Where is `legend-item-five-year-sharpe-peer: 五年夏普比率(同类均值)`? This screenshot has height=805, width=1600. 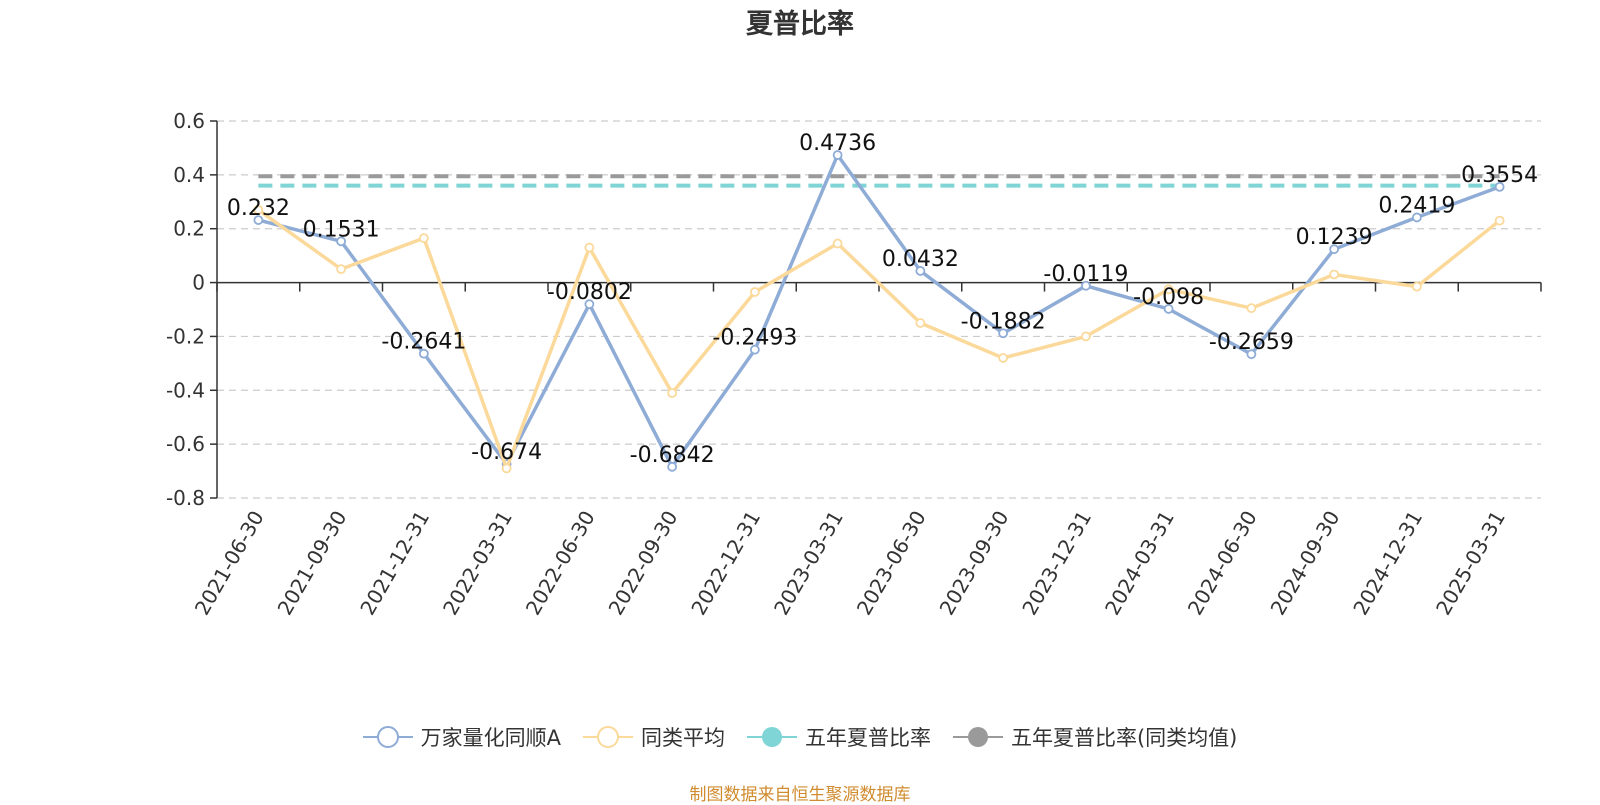
legend-item-five-year-sharpe-peer: 五年夏普比率(同类均值) is located at coordinates (1095, 737).